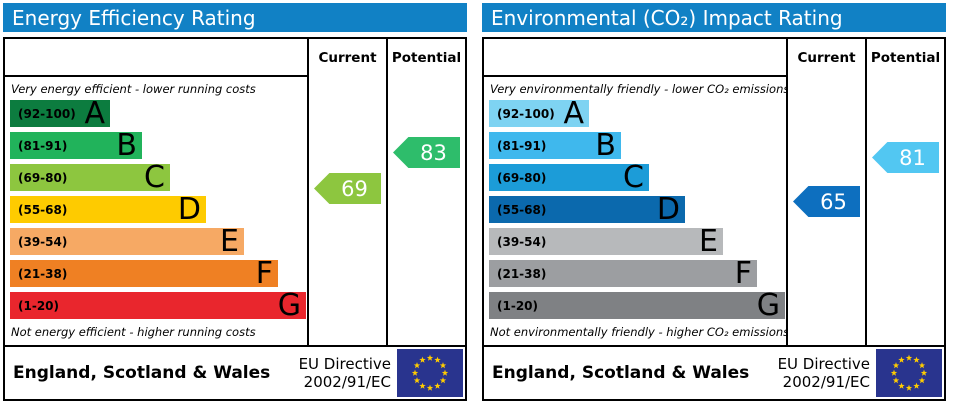  I want to click on environmental-band-d: (55-68) D, so click(587, 209).